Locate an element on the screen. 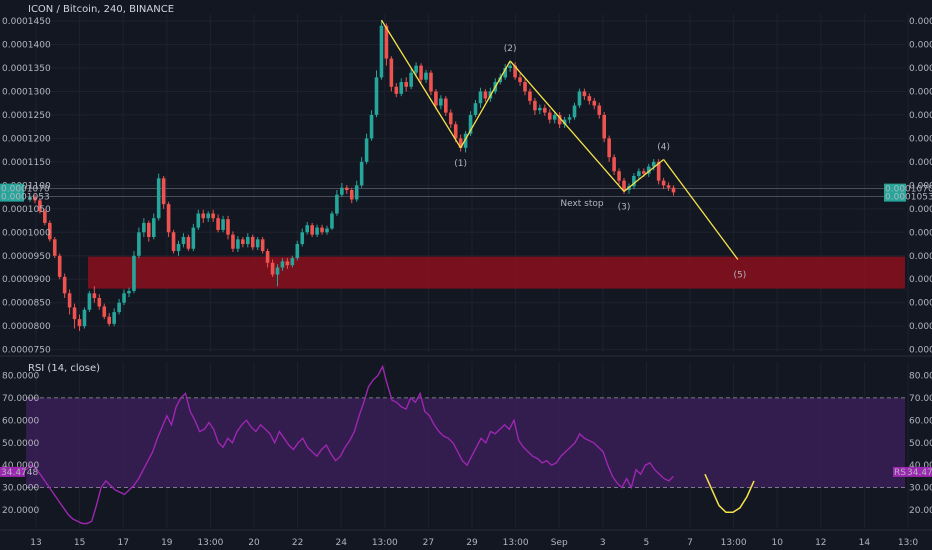 Image resolution: width=932 pixels, height=550 pixels. time-tick: 13:0 is located at coordinates (908, 543).